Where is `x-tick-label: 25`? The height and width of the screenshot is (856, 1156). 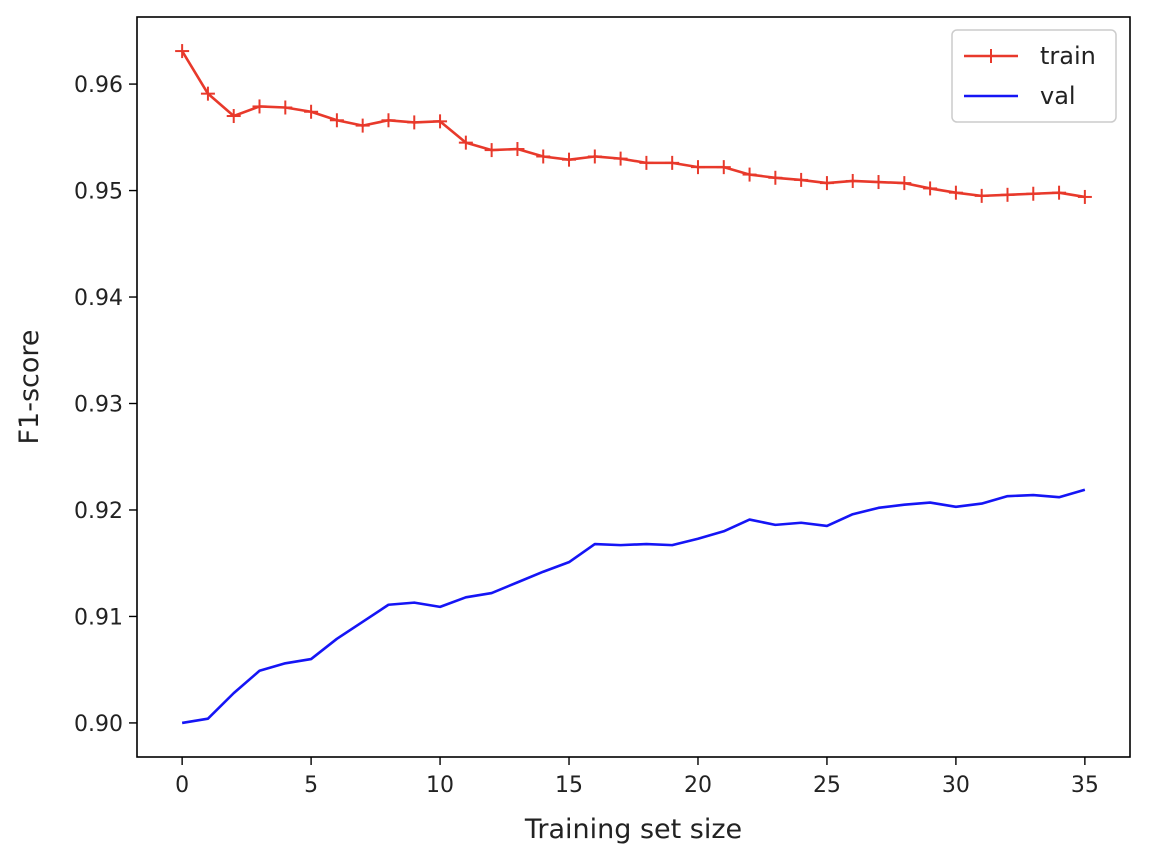
x-tick-label: 25 is located at coordinates (827, 785).